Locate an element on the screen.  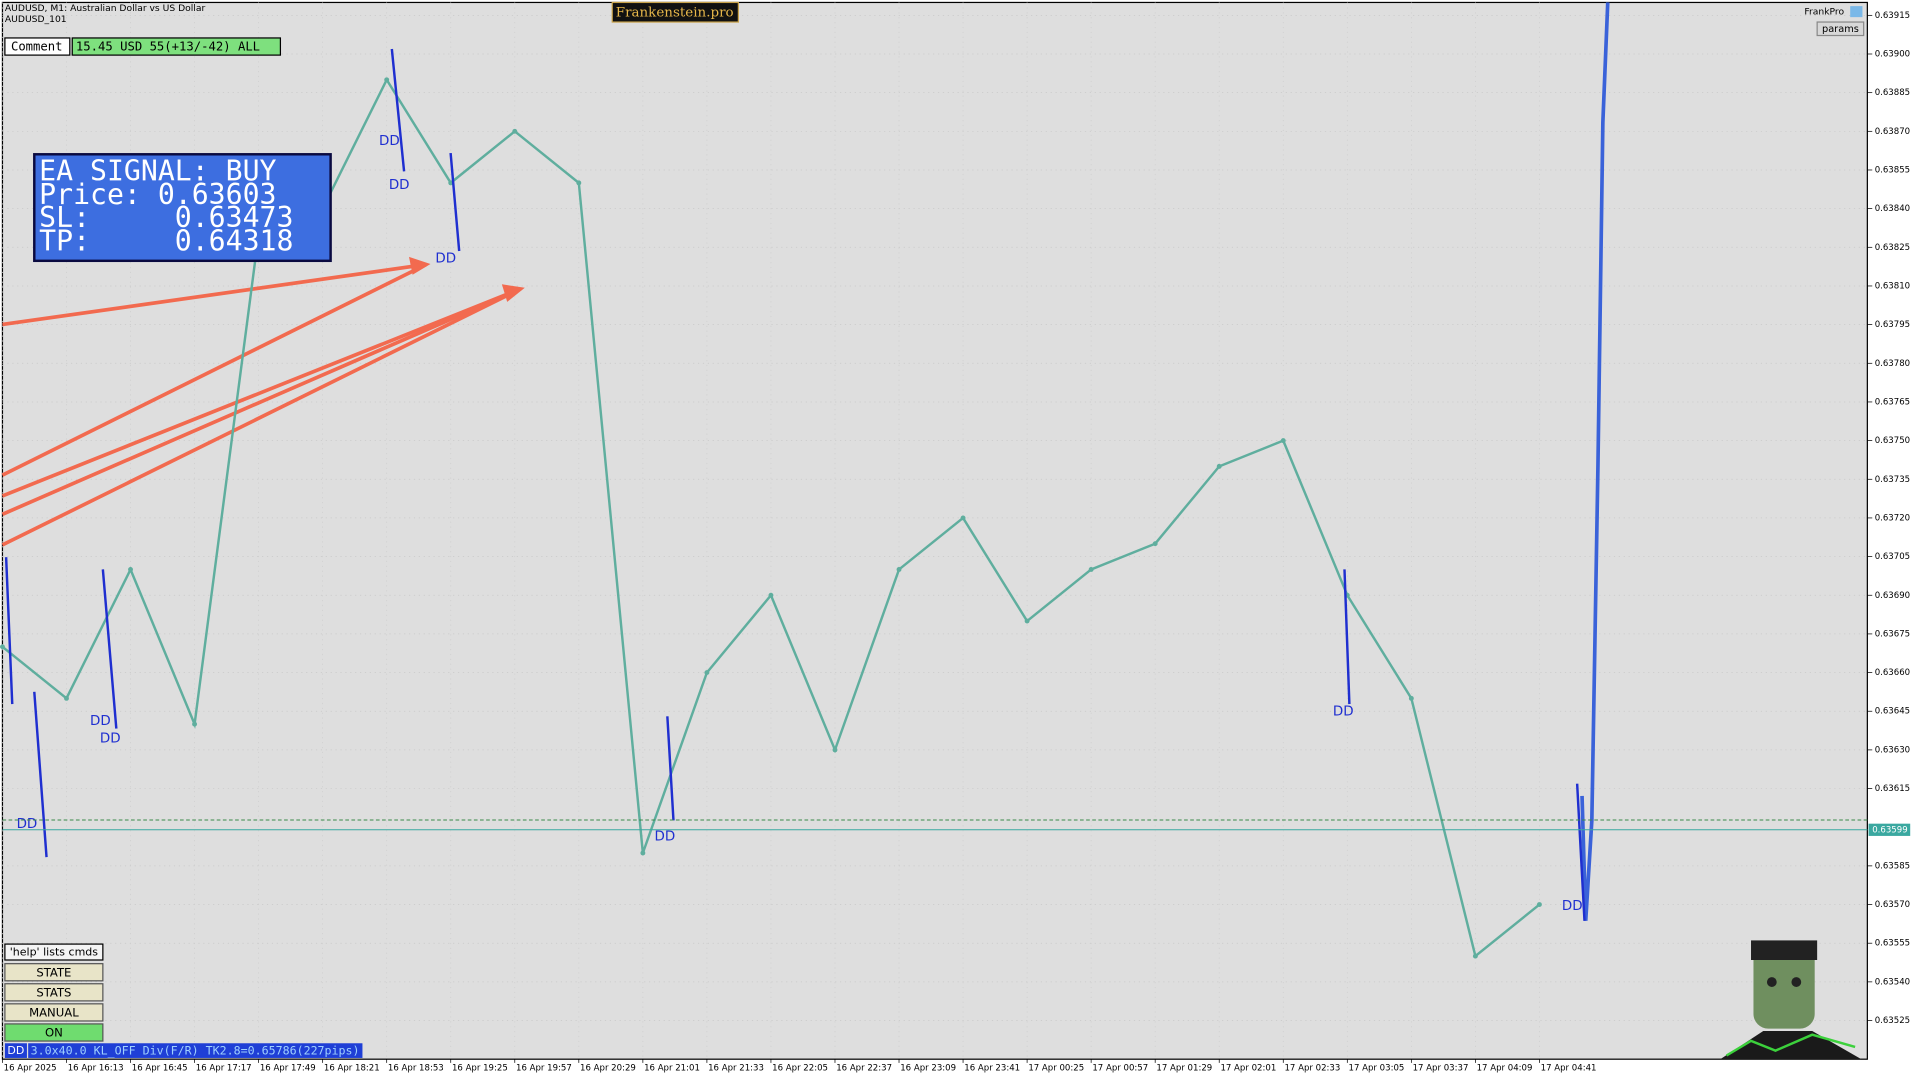
panel-button-label: STATS is located at coordinates (53, 992).